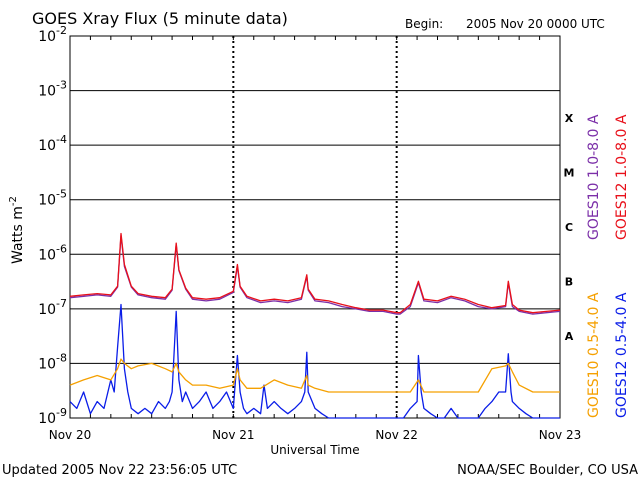 The height and width of the screenshot is (480, 640). What do you see at coordinates (622, 177) in the screenshot?
I see `legend-entry-1: GOES12 1.0-8.0 A` at bounding box center [622, 177].